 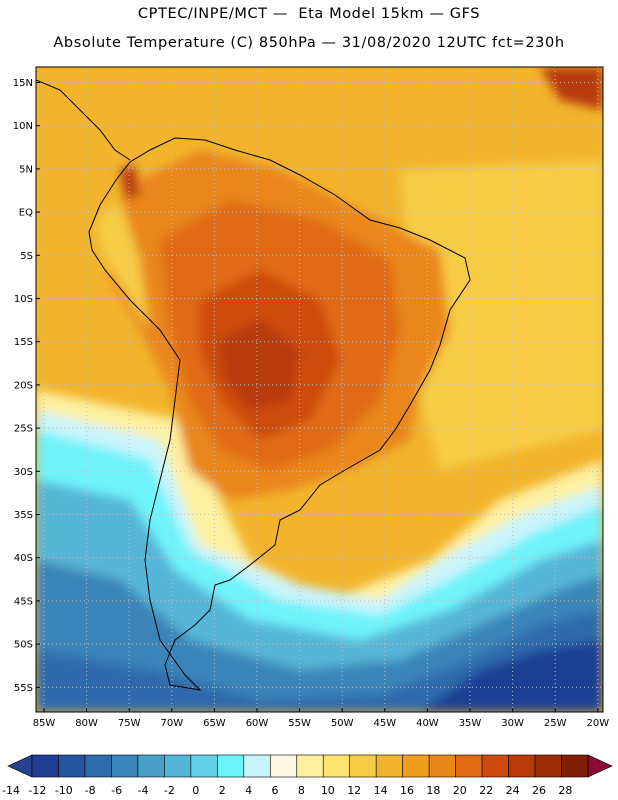 What do you see at coordinates (214, 723) in the screenshot?
I see `longitude-label: 65W` at bounding box center [214, 723].